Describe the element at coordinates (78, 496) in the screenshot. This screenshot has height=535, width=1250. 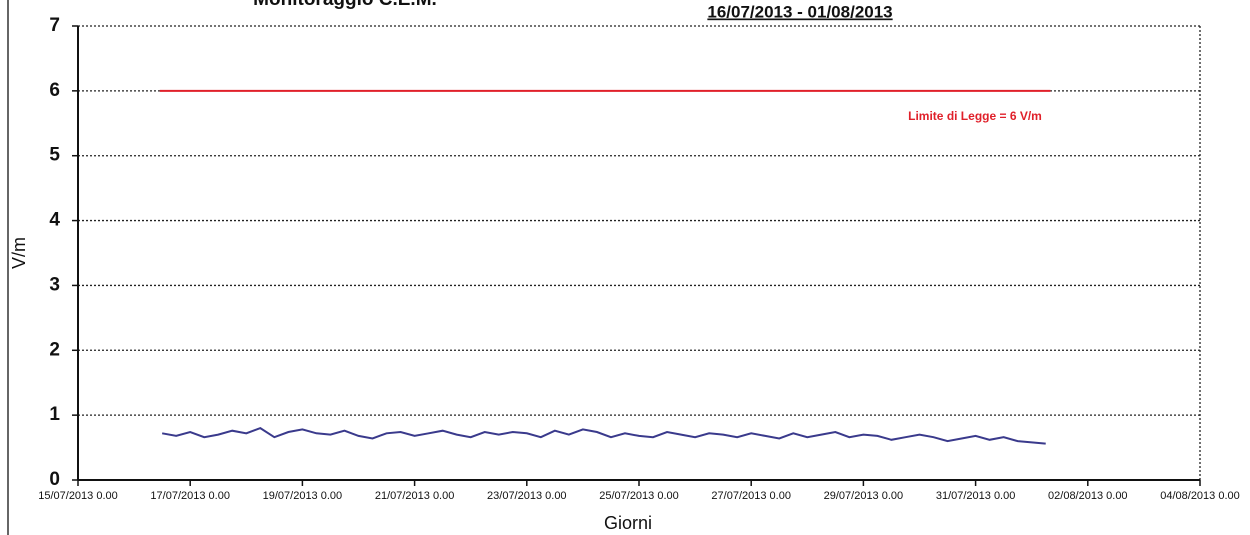
I see `x-tick-label: 15/07/2013 0.00` at that location.